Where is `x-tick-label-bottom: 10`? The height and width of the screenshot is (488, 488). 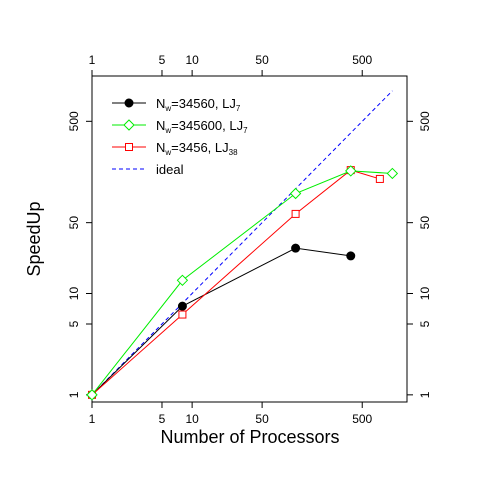 x-tick-label-bottom: 10 is located at coordinates (192, 419).